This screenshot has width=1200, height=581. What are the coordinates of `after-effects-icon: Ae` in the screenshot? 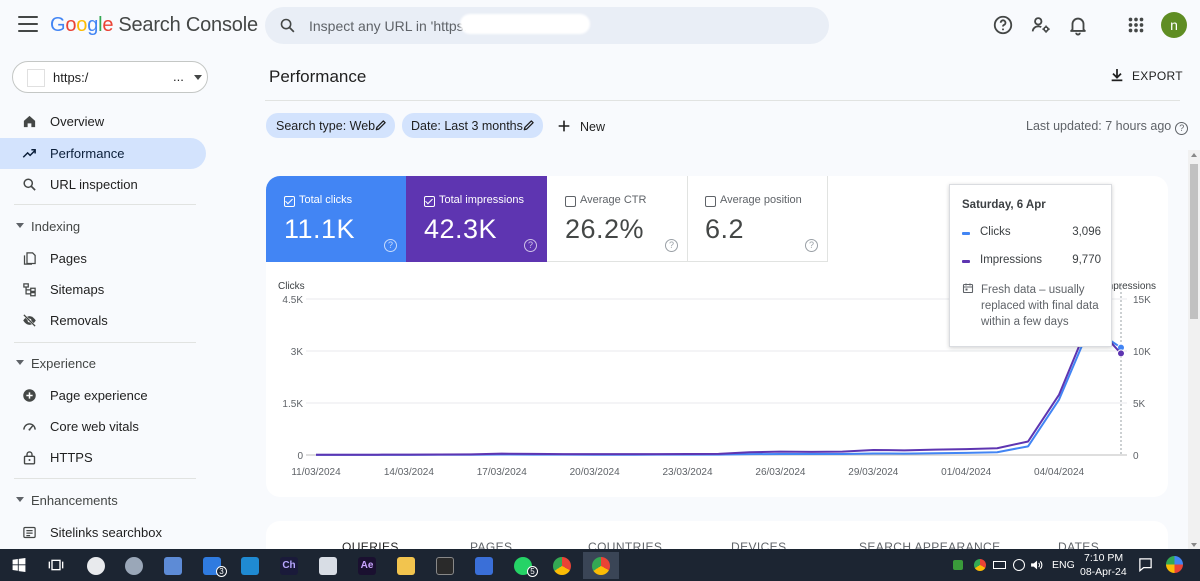 It's located at (367, 566).